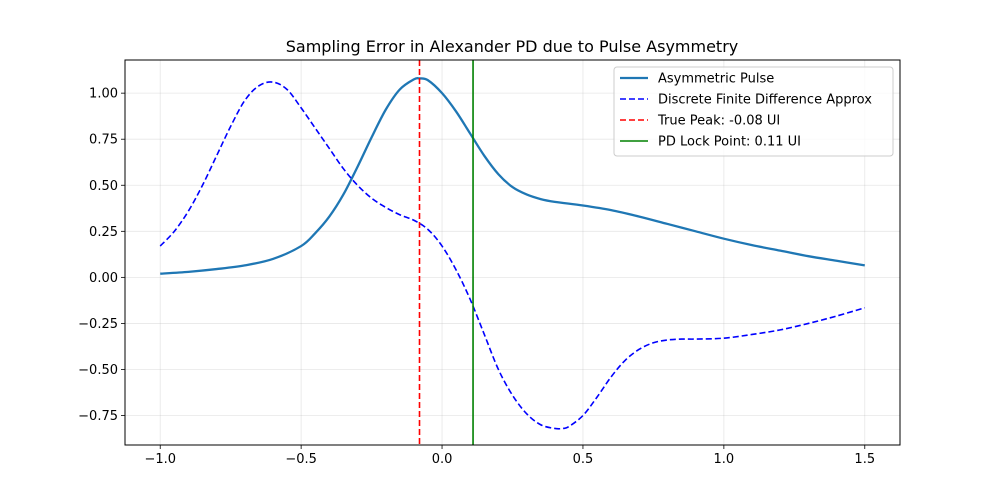  Describe the element at coordinates (98, 324) in the screenshot. I see `y-tick-label: −0.25` at that location.